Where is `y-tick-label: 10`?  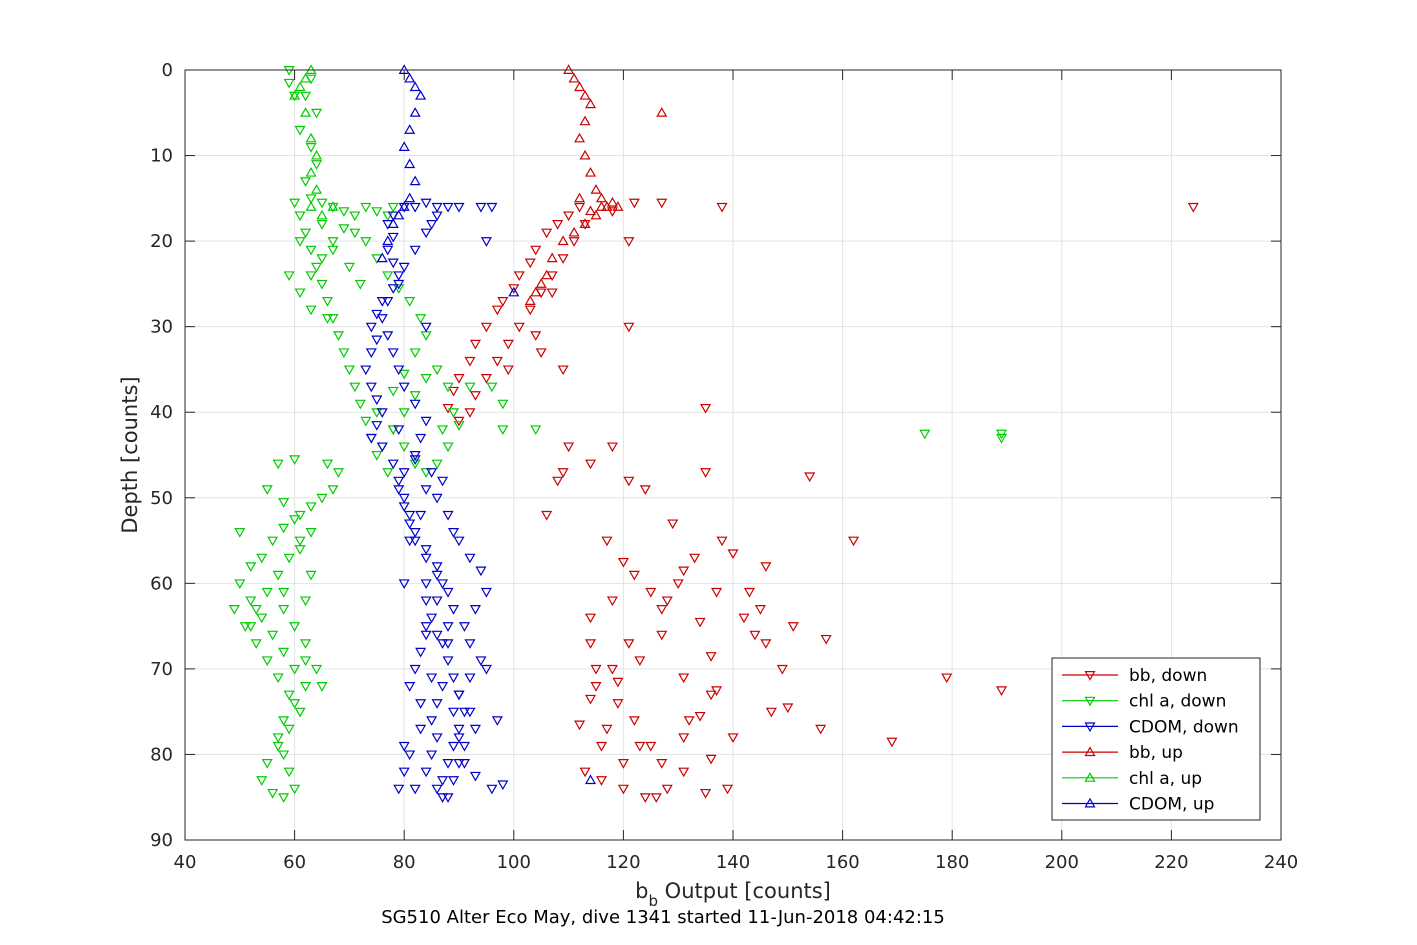 y-tick-label: 10 is located at coordinates (161, 156).